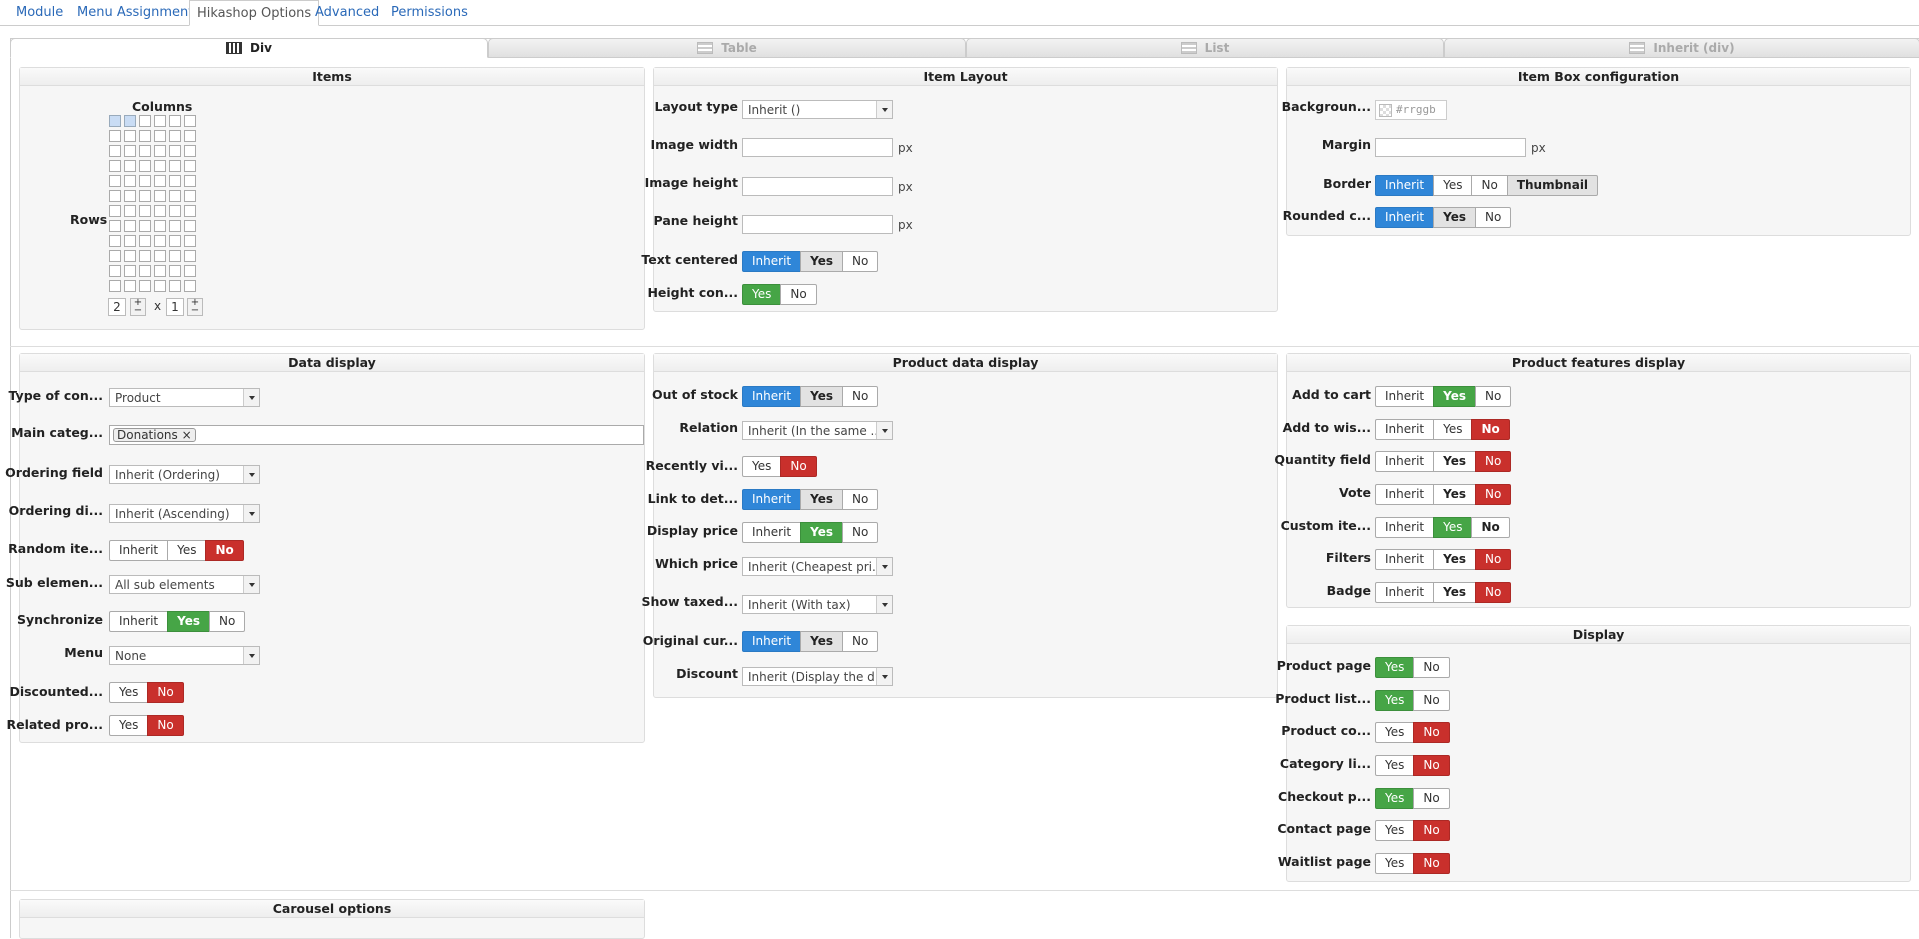  I want to click on rows-columns-grid, so click(152, 203).